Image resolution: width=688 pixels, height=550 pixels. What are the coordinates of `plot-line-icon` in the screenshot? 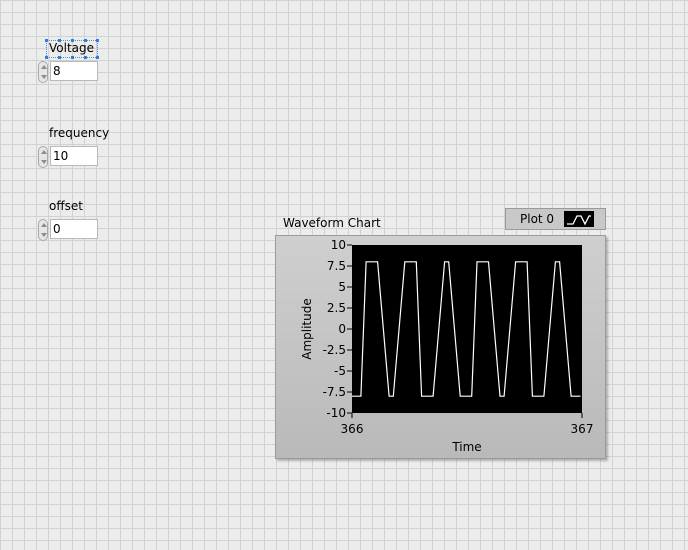 It's located at (579, 219).